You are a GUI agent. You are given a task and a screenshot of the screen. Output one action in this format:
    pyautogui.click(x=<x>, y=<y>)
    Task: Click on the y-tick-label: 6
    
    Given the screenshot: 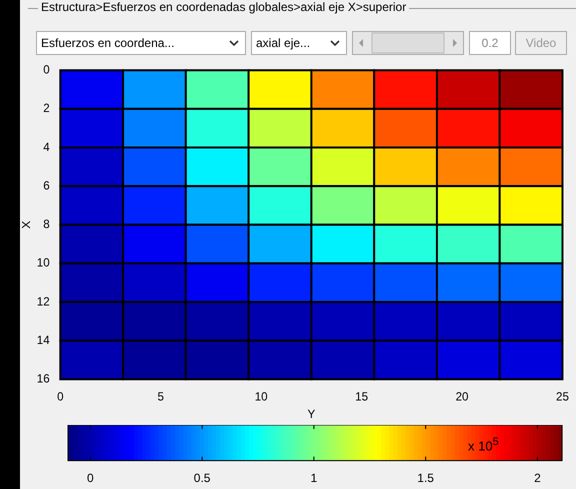 What is the action you would take?
    pyautogui.click(x=46, y=185)
    